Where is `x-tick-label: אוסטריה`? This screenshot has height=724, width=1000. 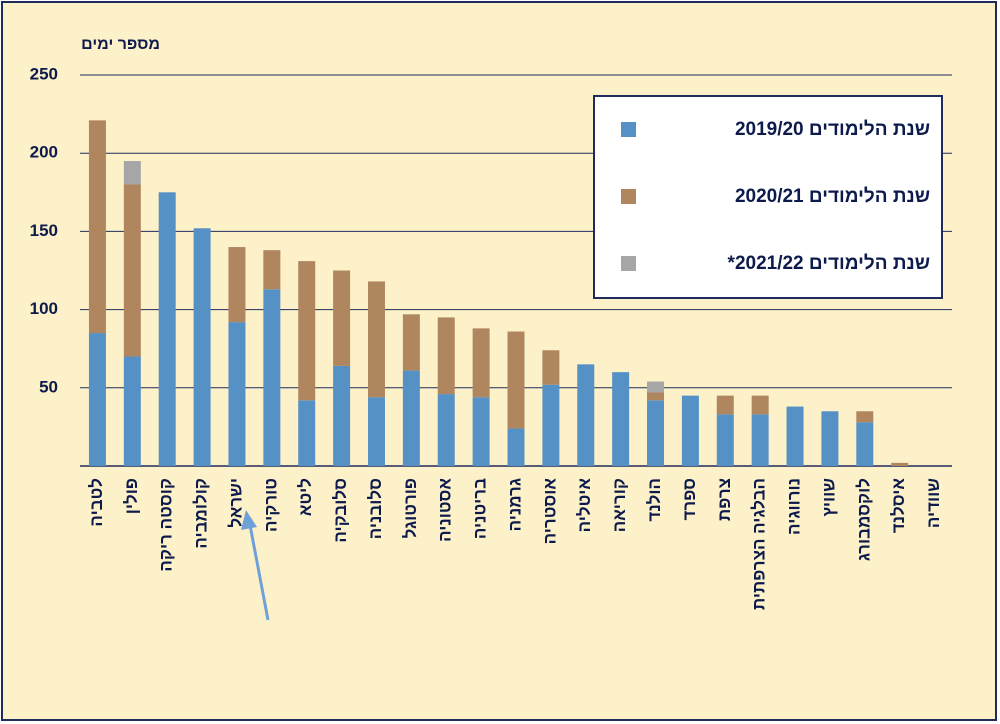
x-tick-label: אוסטריה is located at coordinates (549, 511).